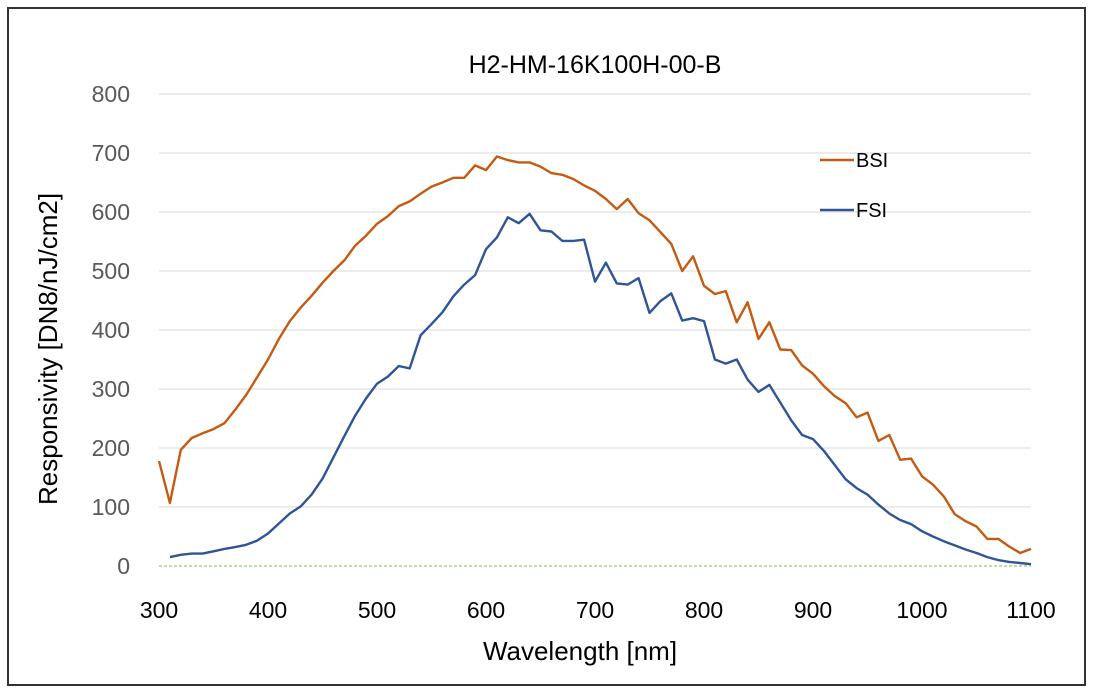  Describe the element at coordinates (268, 610) in the screenshot. I see `x-tick-label: 400` at that location.